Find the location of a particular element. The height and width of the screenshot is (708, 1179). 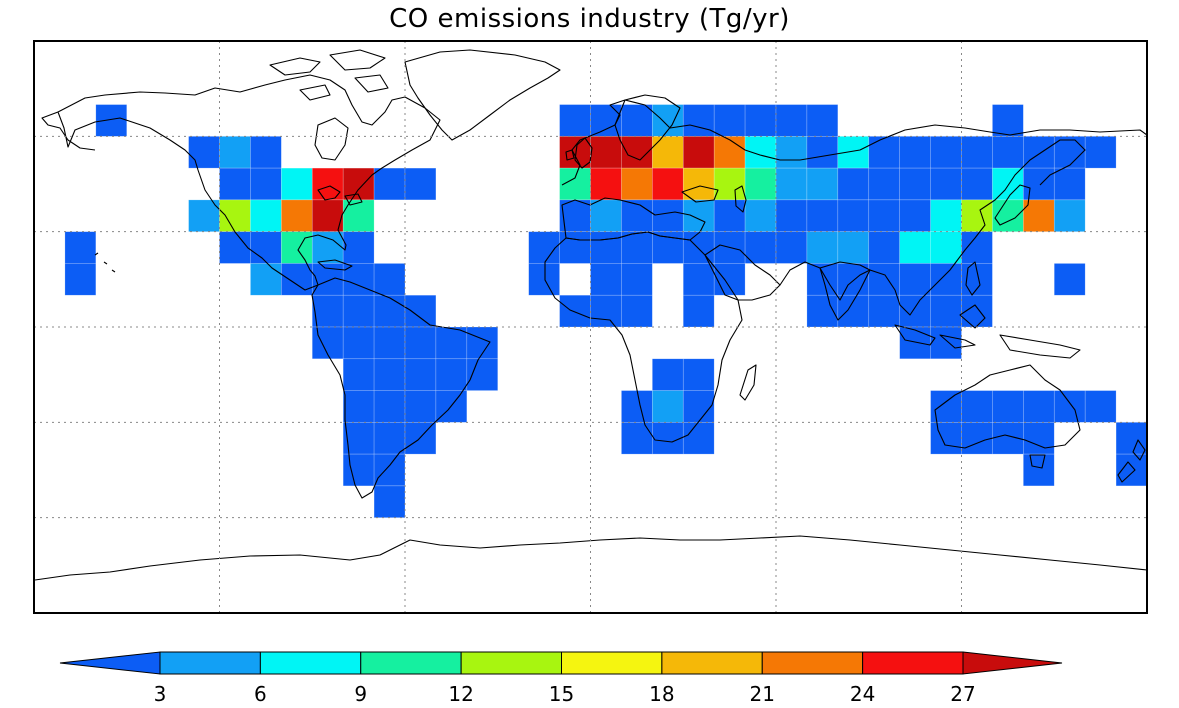

colorbar-tick-label: 21 is located at coordinates (762, 694).